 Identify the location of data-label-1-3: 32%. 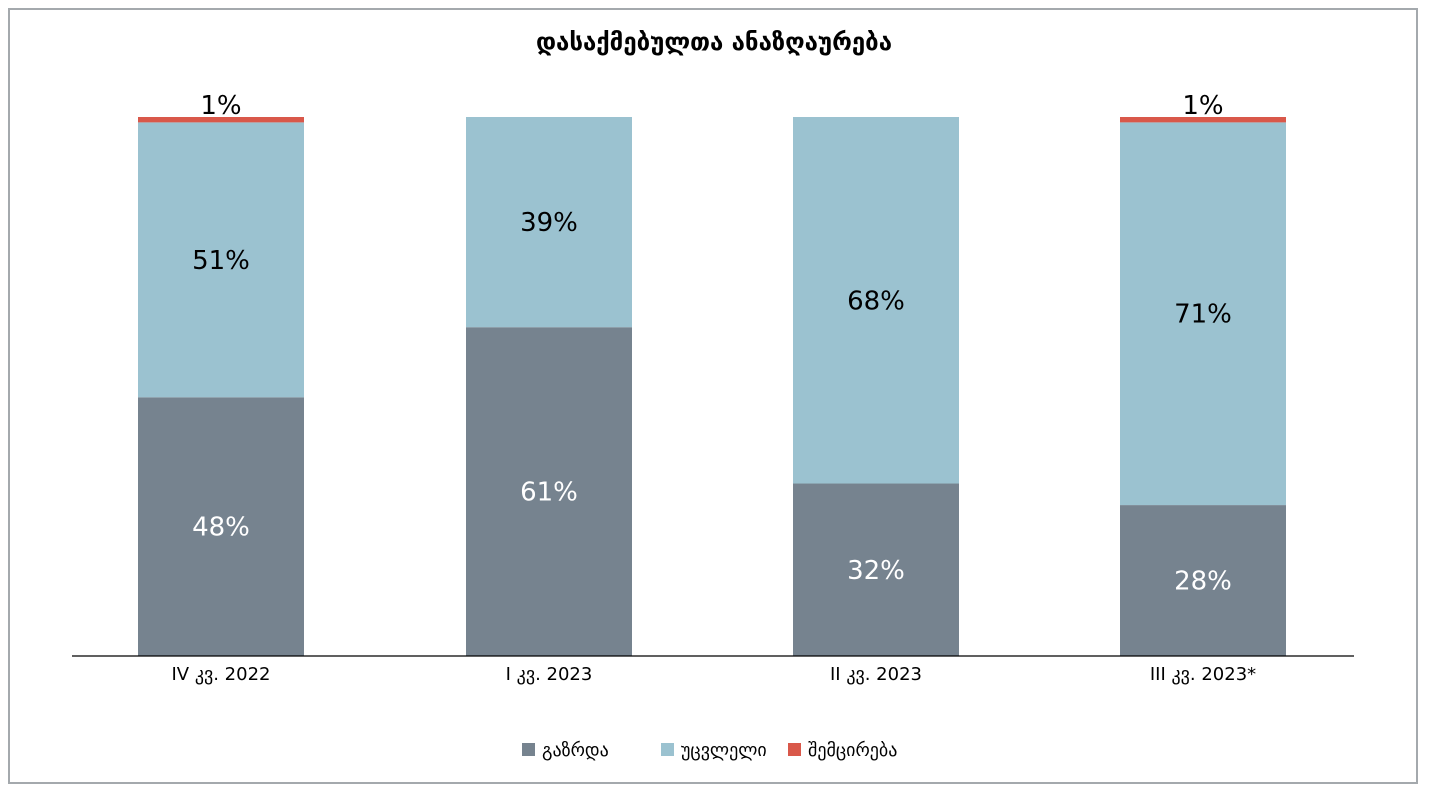
(876, 571).